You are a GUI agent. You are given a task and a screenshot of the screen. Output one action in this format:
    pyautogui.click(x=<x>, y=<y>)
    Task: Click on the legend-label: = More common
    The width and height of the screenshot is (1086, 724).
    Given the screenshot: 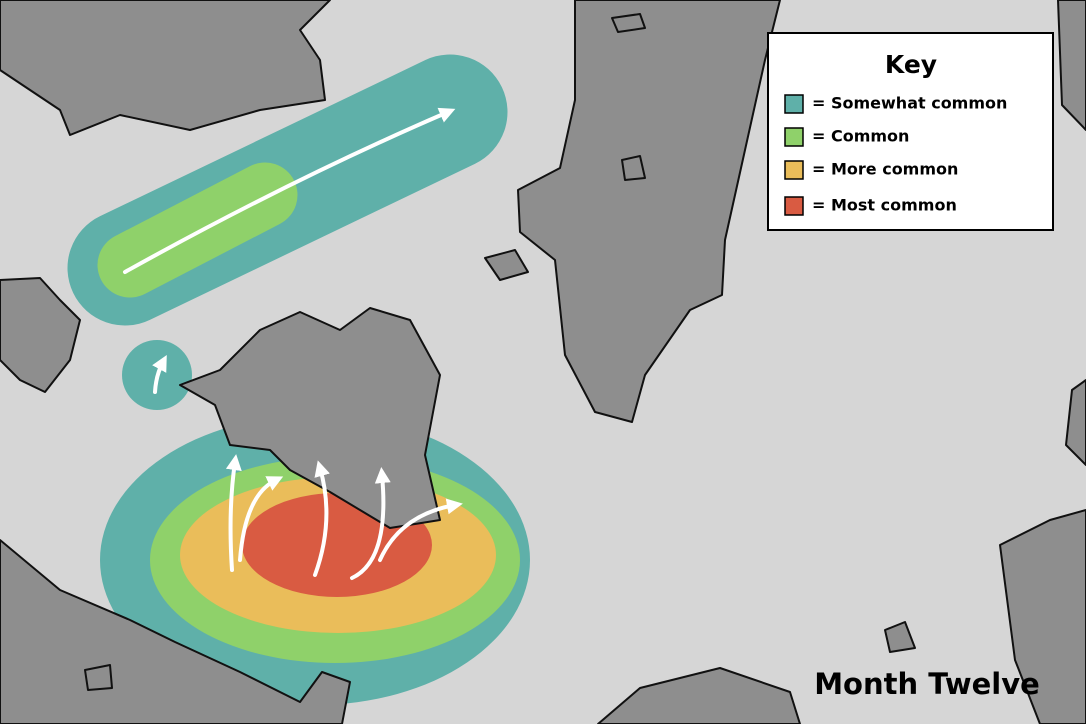 What is the action you would take?
    pyautogui.click(x=885, y=169)
    